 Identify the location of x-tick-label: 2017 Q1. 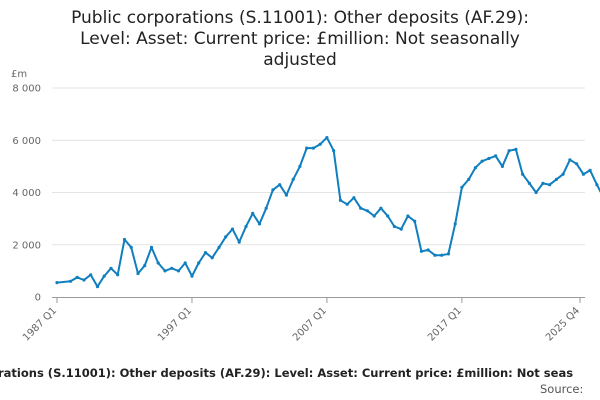
(445, 324).